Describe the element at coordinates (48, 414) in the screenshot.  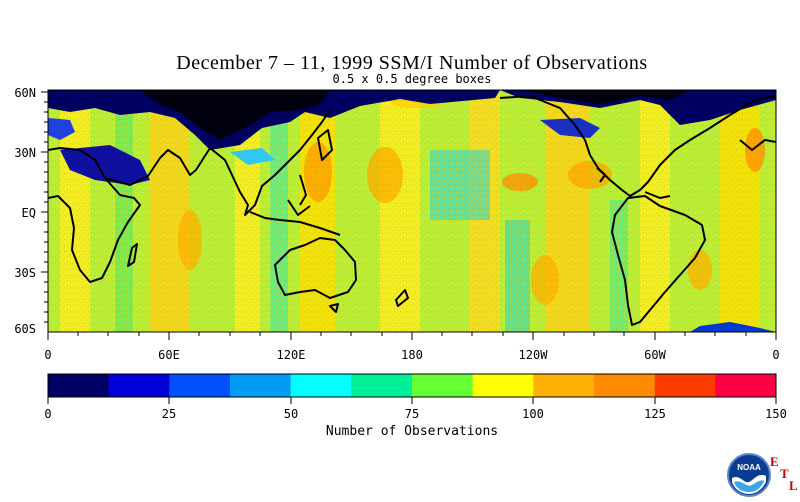
I see `colorbar-label-0: 0` at that location.